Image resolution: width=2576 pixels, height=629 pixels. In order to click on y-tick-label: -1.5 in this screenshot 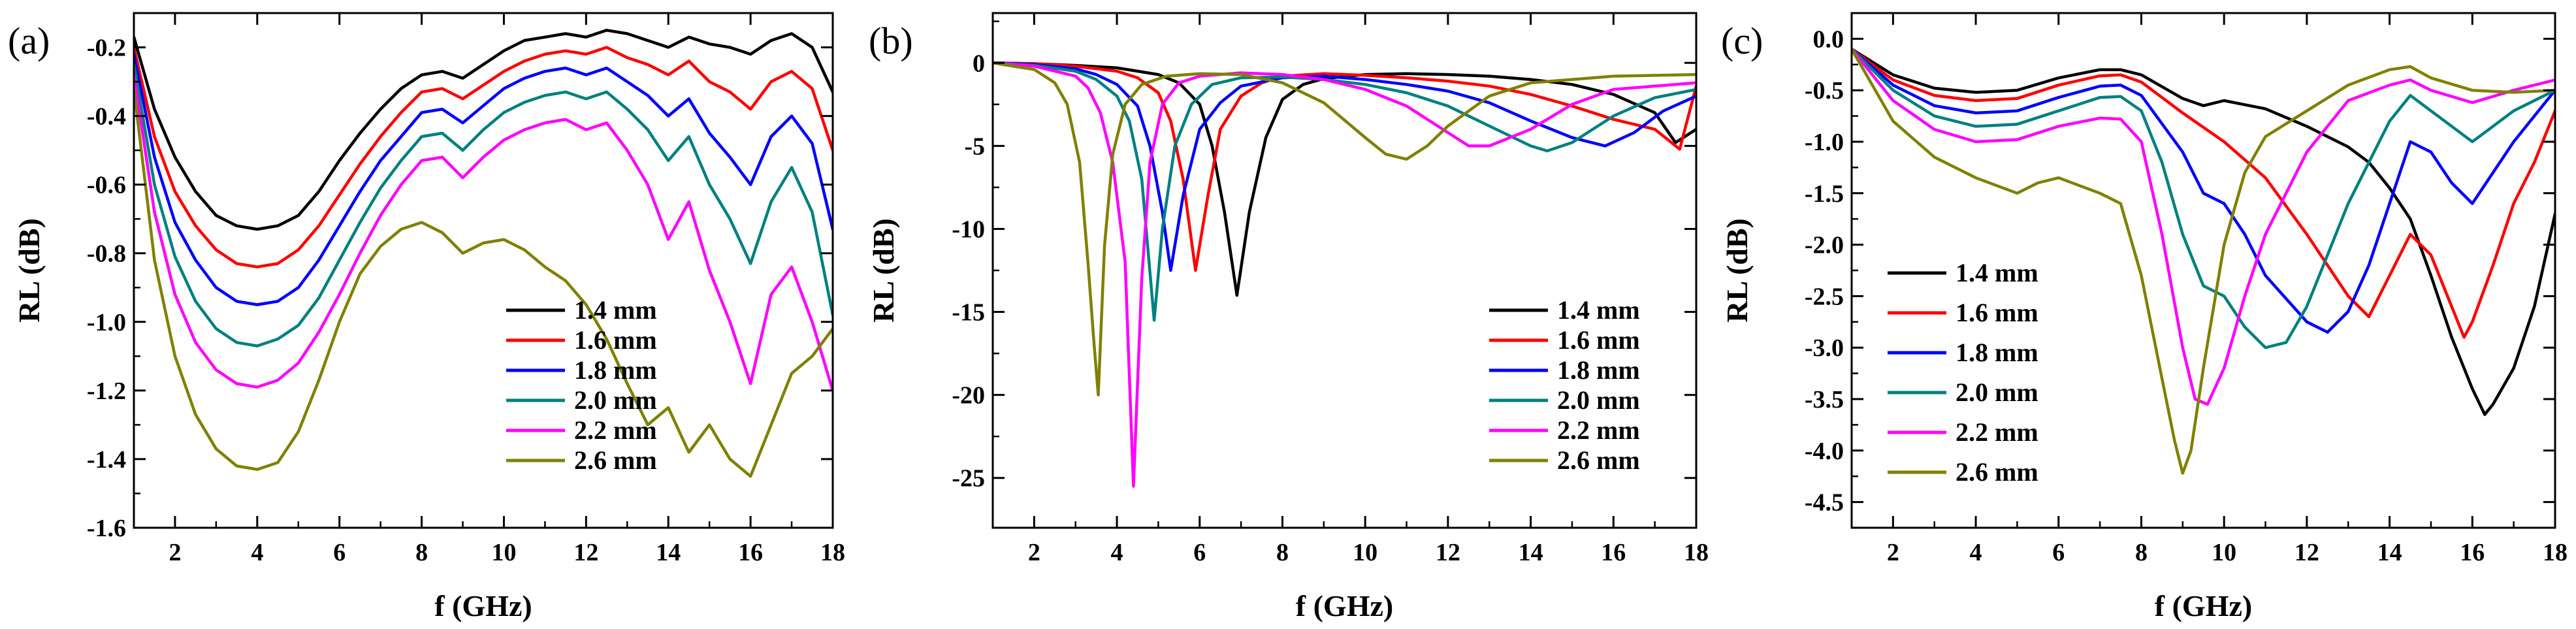, I will do `click(1824, 194)`.